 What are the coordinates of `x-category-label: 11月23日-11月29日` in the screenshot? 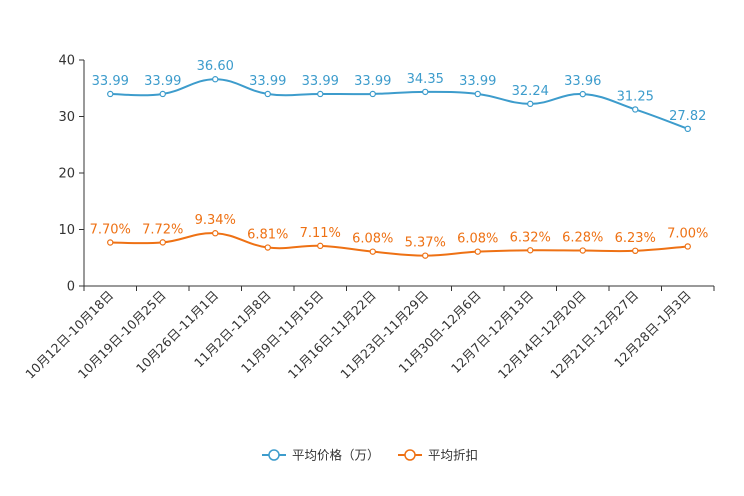 It's located at (384, 335).